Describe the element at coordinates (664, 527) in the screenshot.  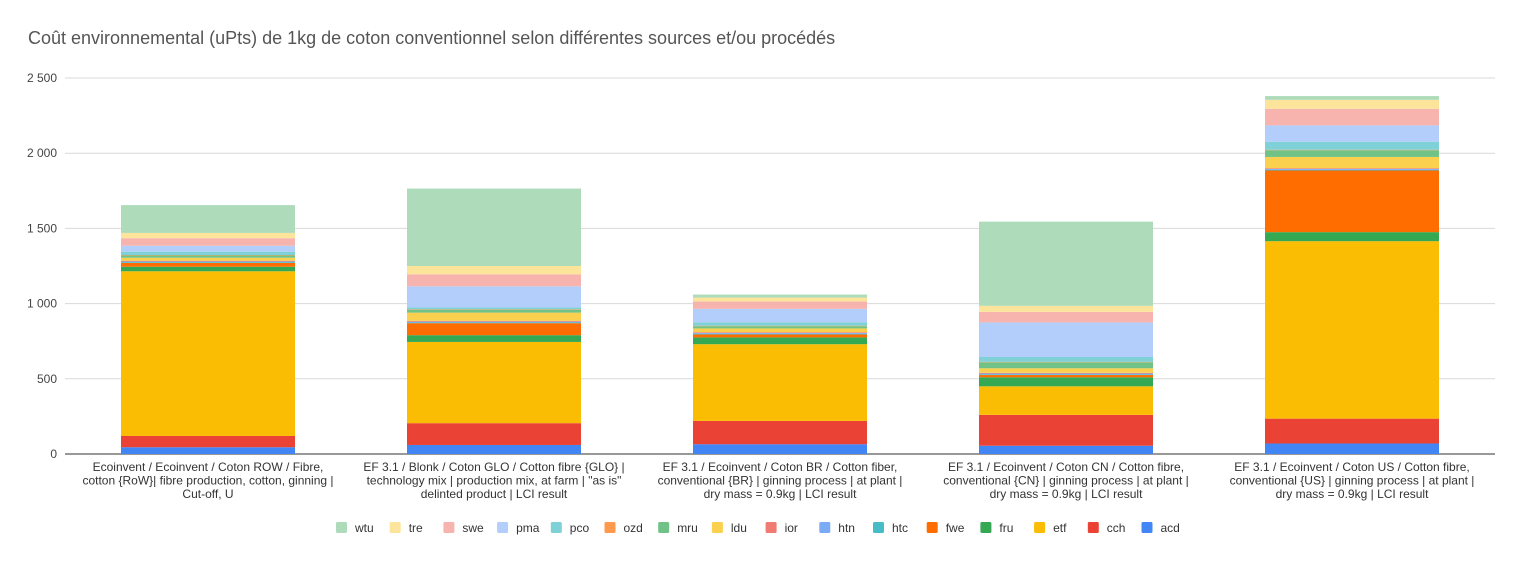
I see `legend-swatch-mru` at that location.